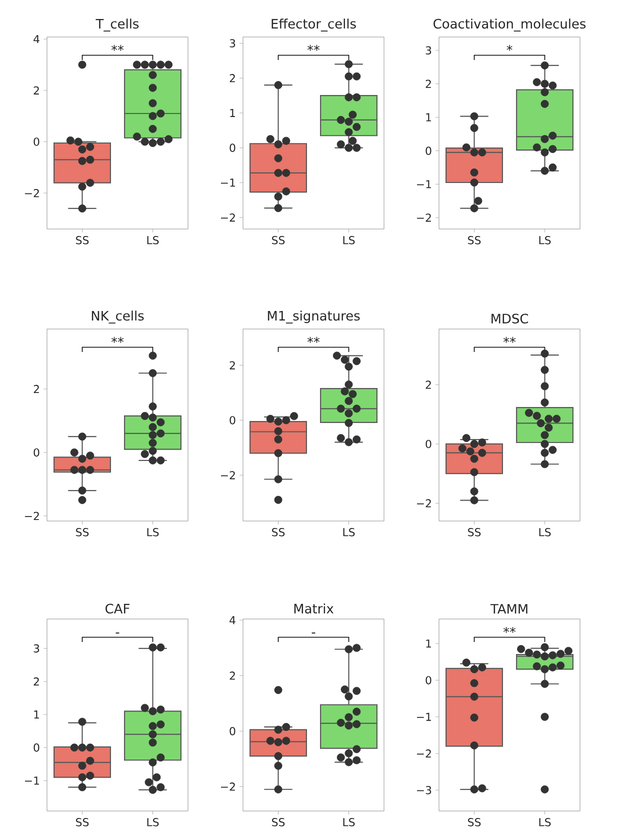 The height and width of the screenshot is (840, 633). What do you see at coordinates (510, 25) in the screenshot?
I see `chart-title: Coactivation_molecules` at bounding box center [510, 25].